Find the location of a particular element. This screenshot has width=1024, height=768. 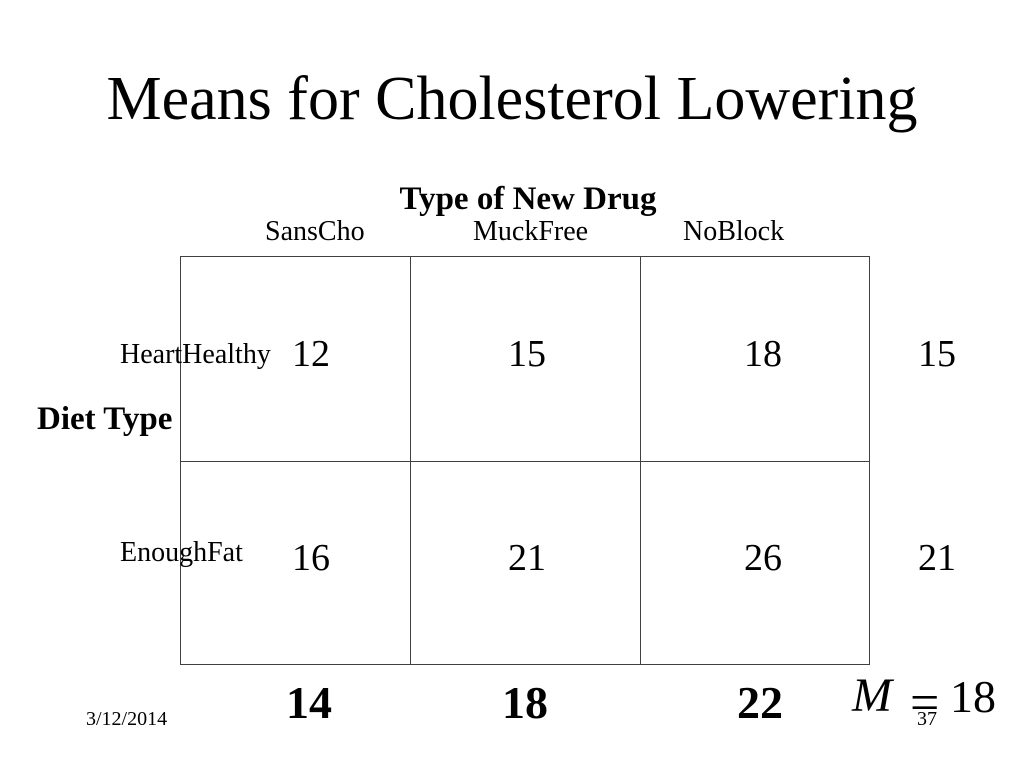

column-header-muckfree: MuckFree is located at coordinates (531, 231).